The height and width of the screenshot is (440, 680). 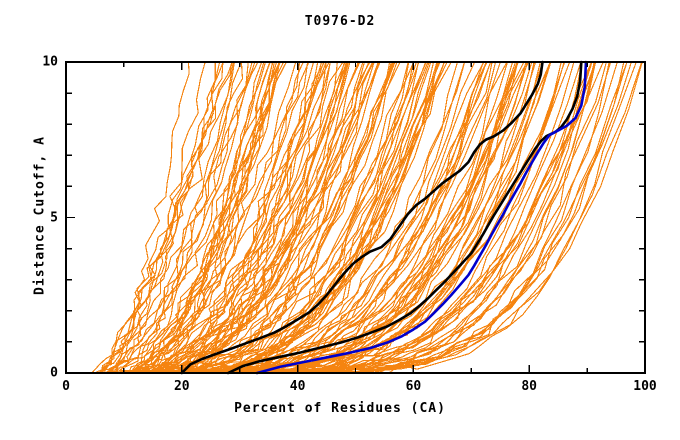 What do you see at coordinates (645, 386) in the screenshot?
I see `x-tick-label-100: 100` at bounding box center [645, 386].